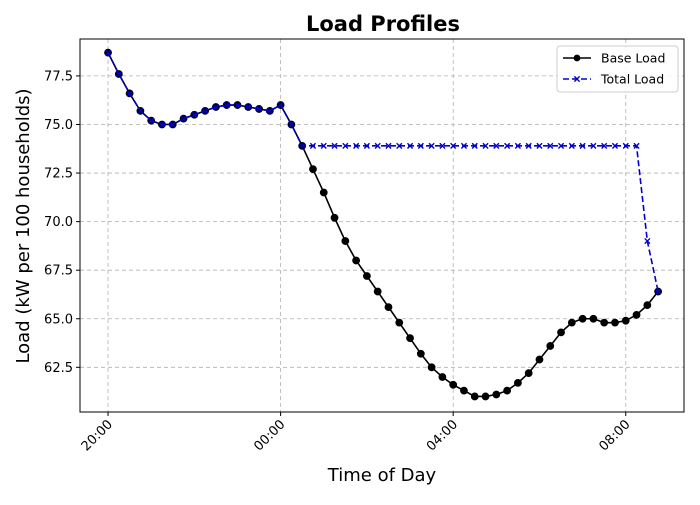  What do you see at coordinates (617, 69) in the screenshot?
I see `legend: Base Load Total Load` at bounding box center [617, 69].